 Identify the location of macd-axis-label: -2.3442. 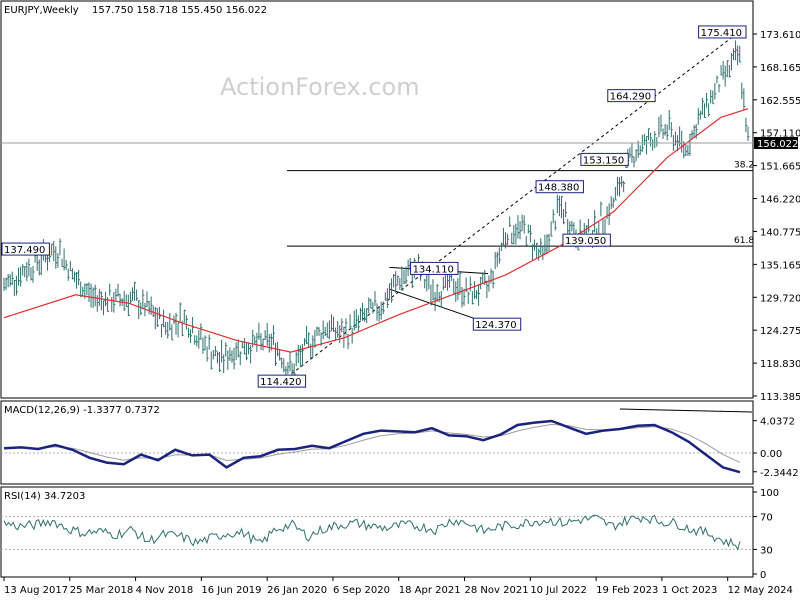
(779, 473).